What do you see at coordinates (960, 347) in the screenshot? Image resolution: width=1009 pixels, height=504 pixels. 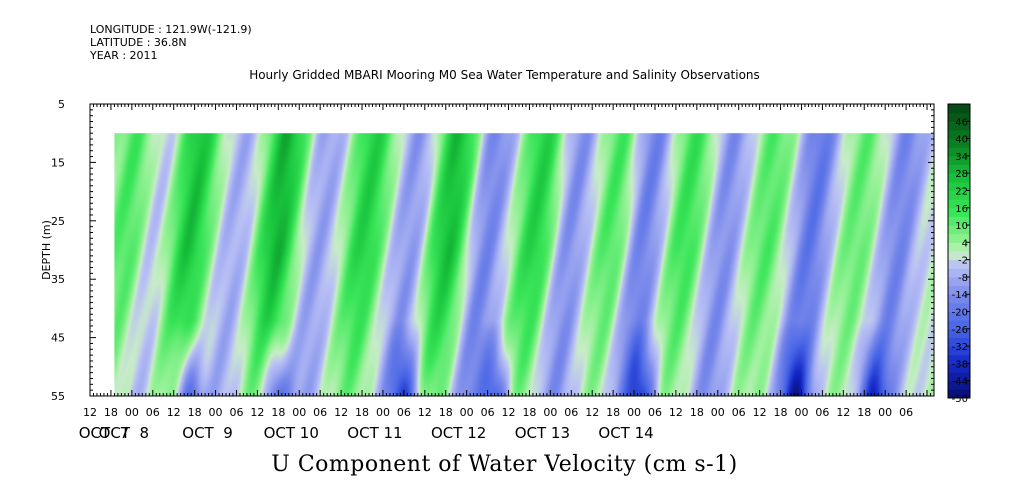 I see `colorbar-label: -32` at bounding box center [960, 347].